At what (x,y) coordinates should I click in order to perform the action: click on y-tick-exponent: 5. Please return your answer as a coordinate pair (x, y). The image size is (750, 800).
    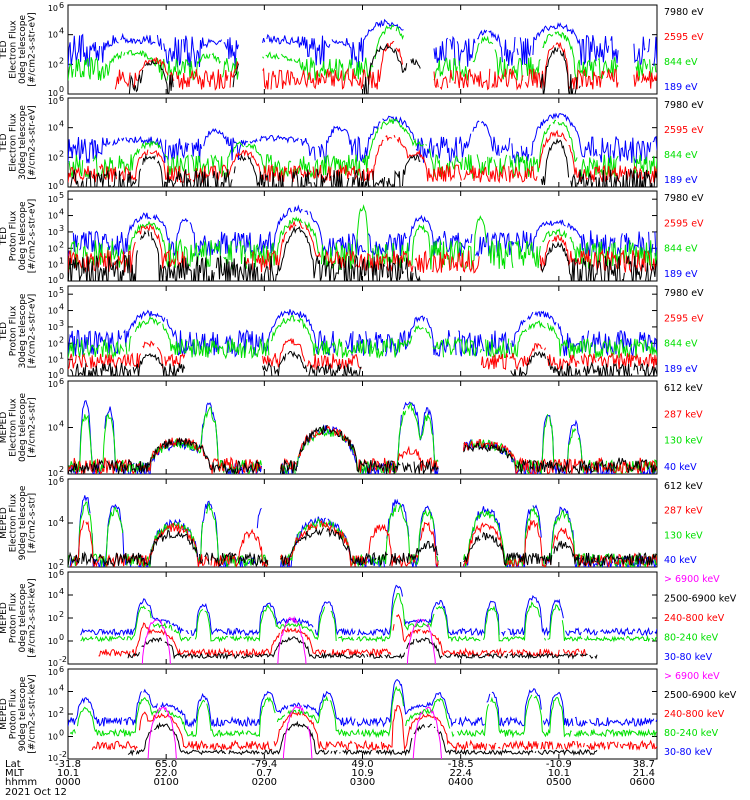
    Looking at the image, I should click on (61, 290).